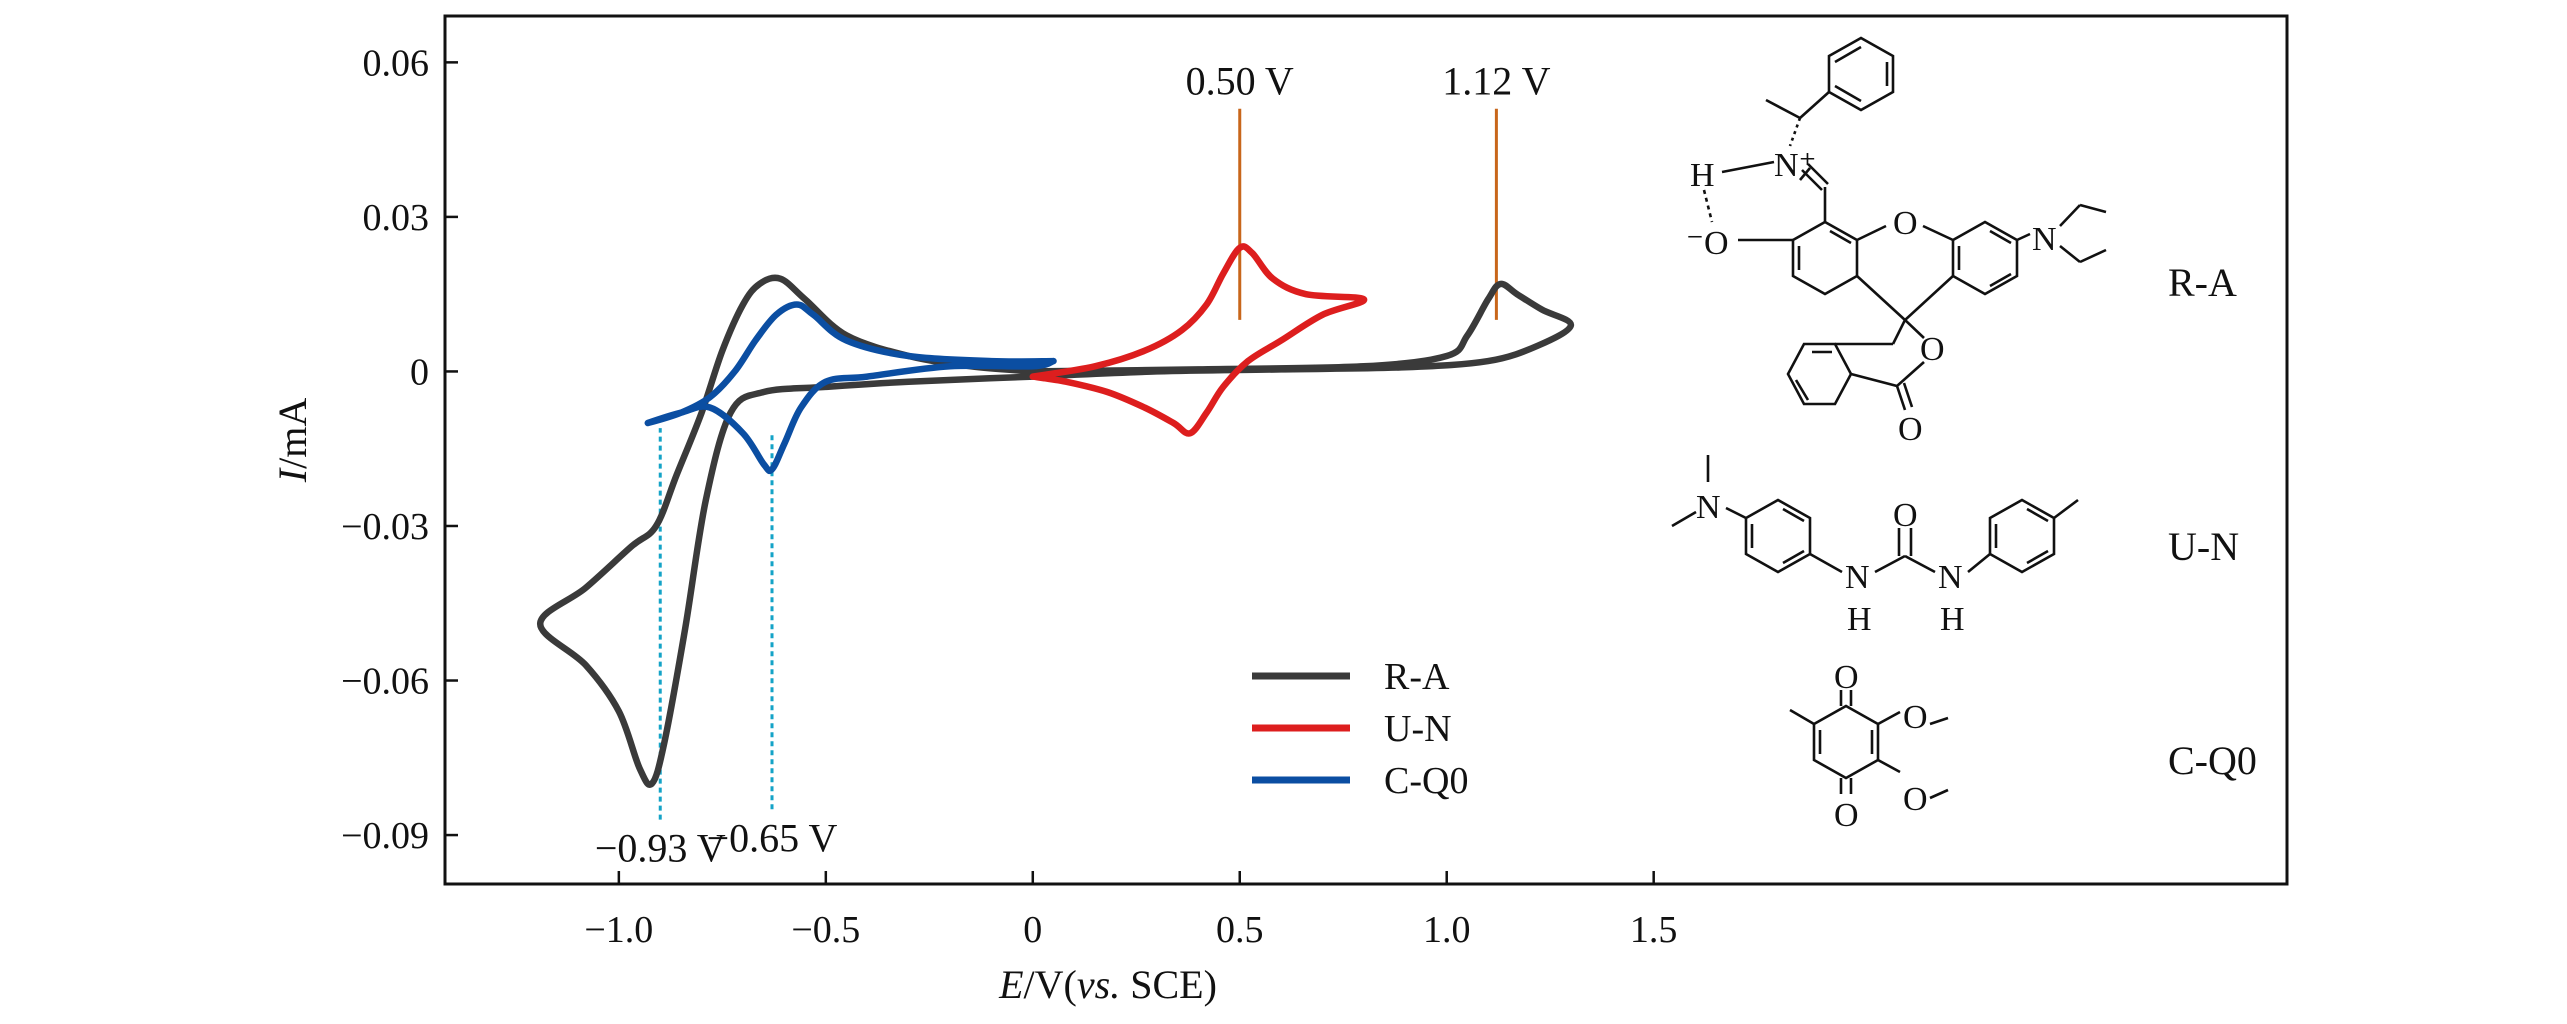  Describe the element at coordinates (2023, 237) in the screenshot. I see `ra-amine-bond` at that location.